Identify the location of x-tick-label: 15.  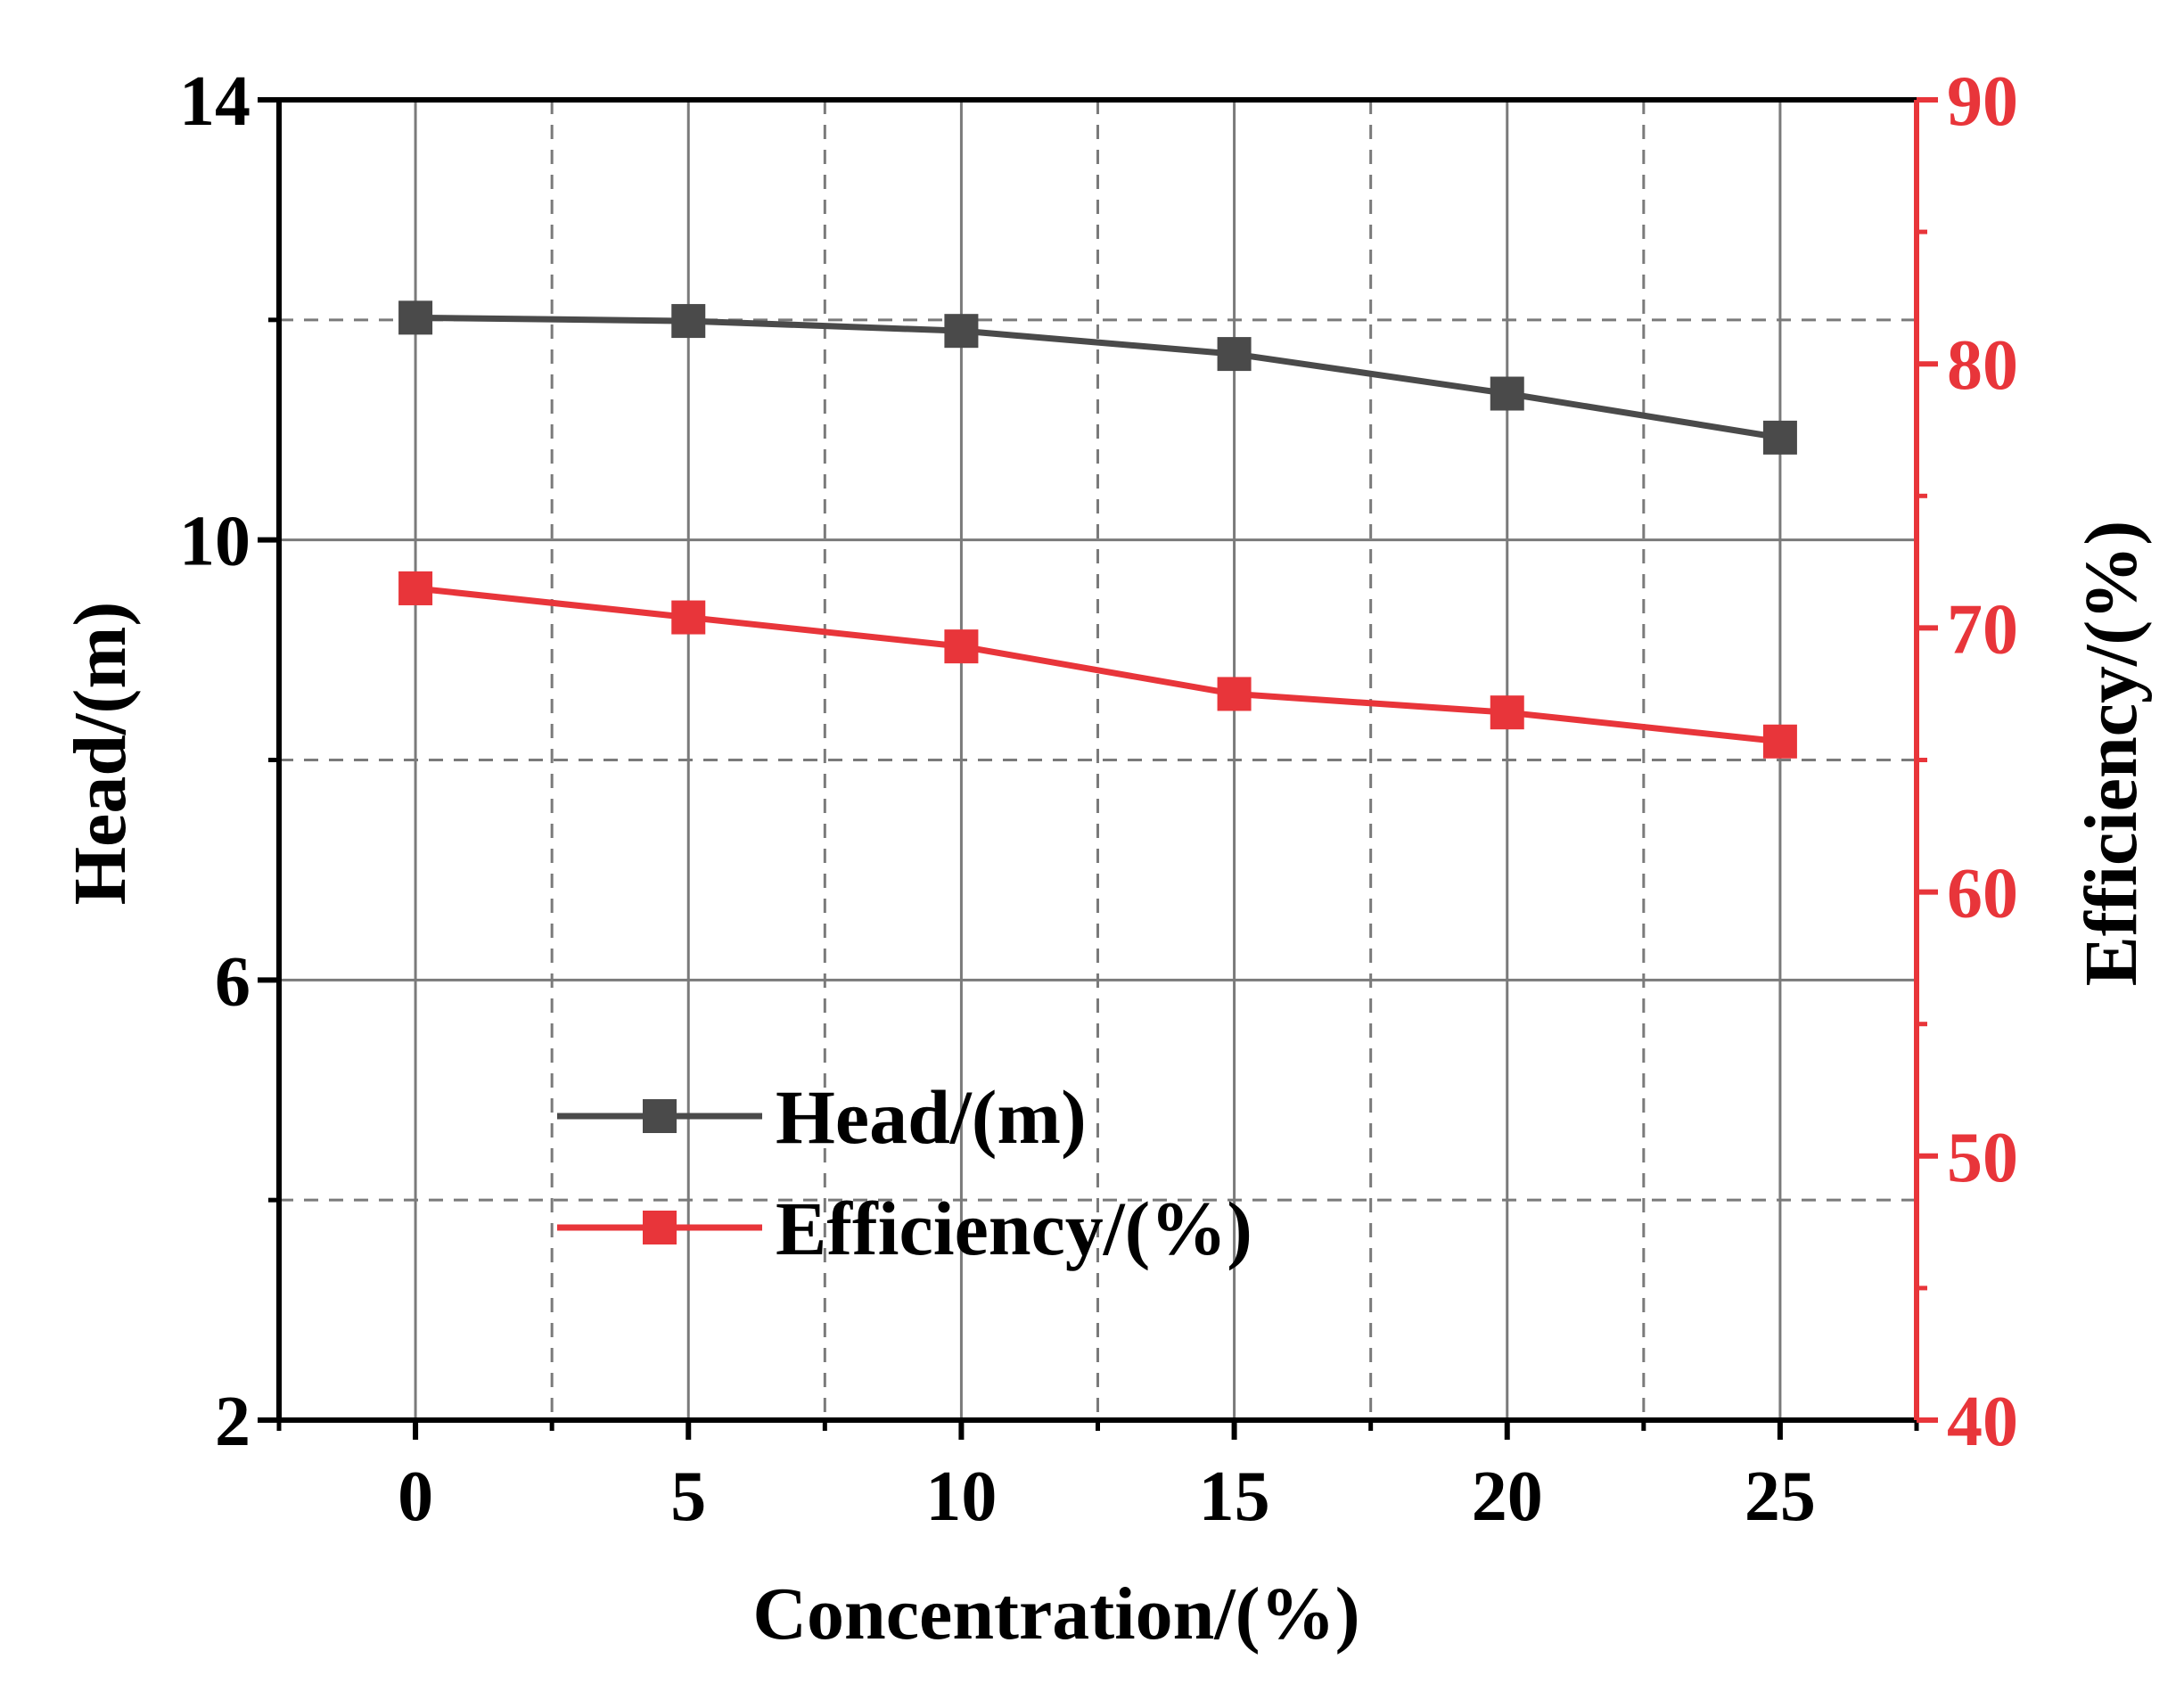
(1234, 1497).